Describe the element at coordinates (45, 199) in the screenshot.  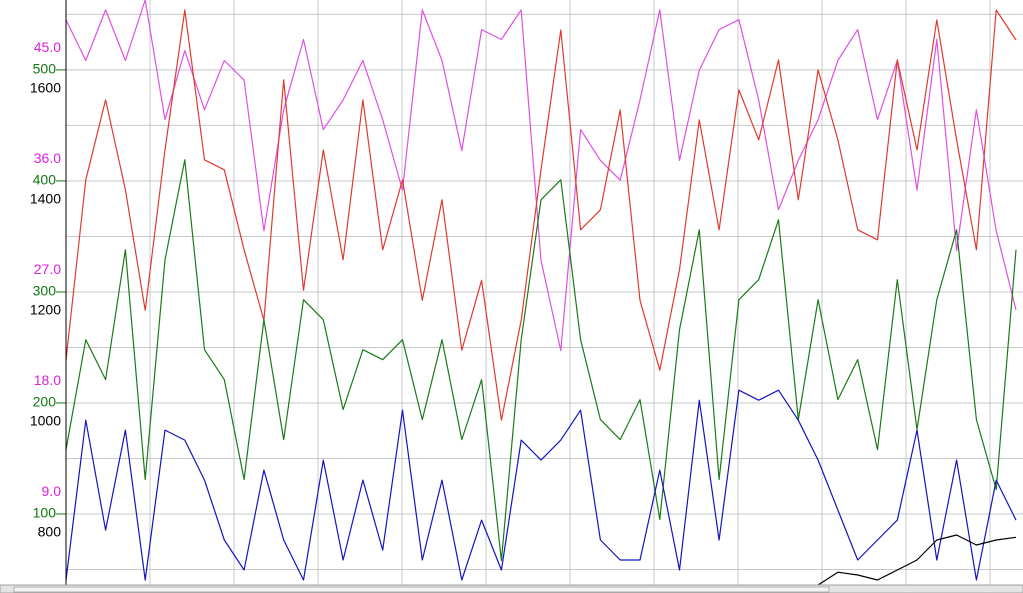
I see `y3-tick-label: 1400` at that location.